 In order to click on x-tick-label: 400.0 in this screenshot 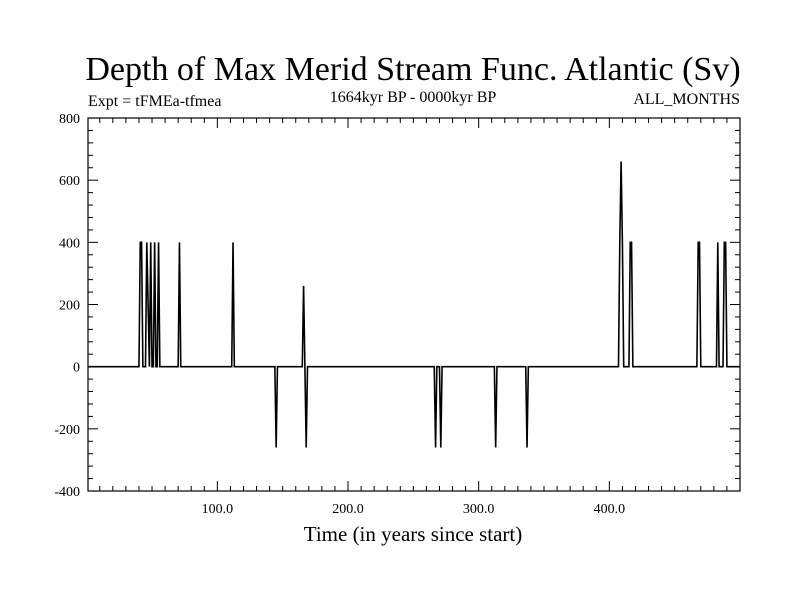, I will do `click(610, 509)`.